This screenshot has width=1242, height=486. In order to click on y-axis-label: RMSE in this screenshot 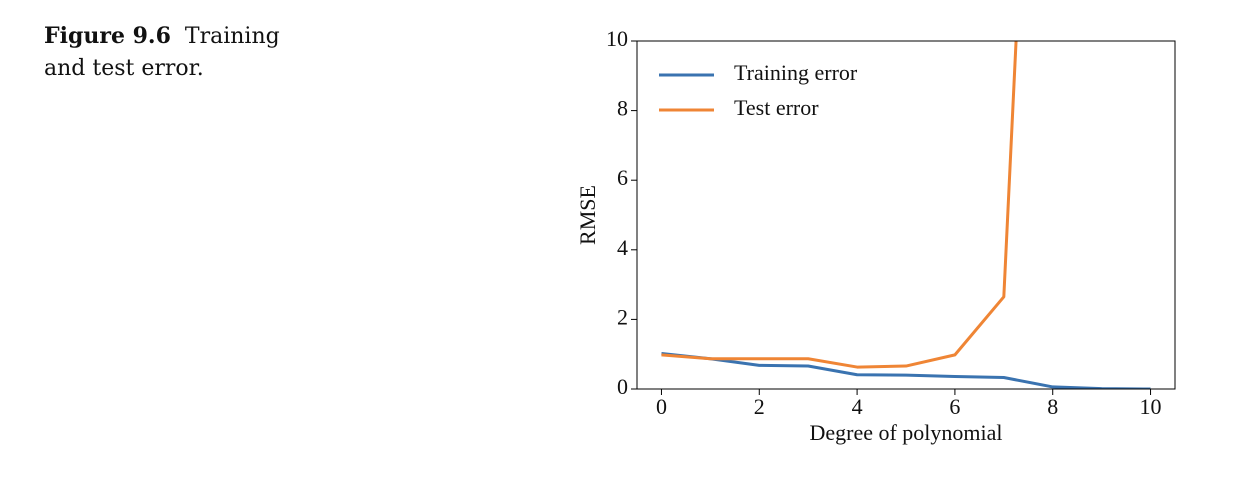, I will do `click(587, 215)`.